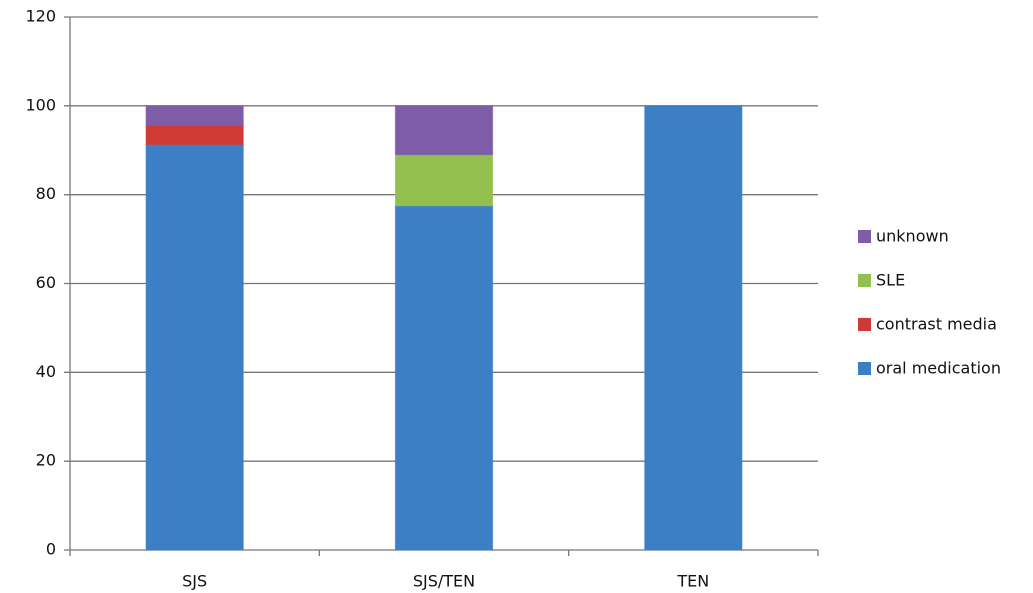 This screenshot has height=593, width=1033. Describe the element at coordinates (51, 549) in the screenshot. I see `y-tick-label: 0` at that location.